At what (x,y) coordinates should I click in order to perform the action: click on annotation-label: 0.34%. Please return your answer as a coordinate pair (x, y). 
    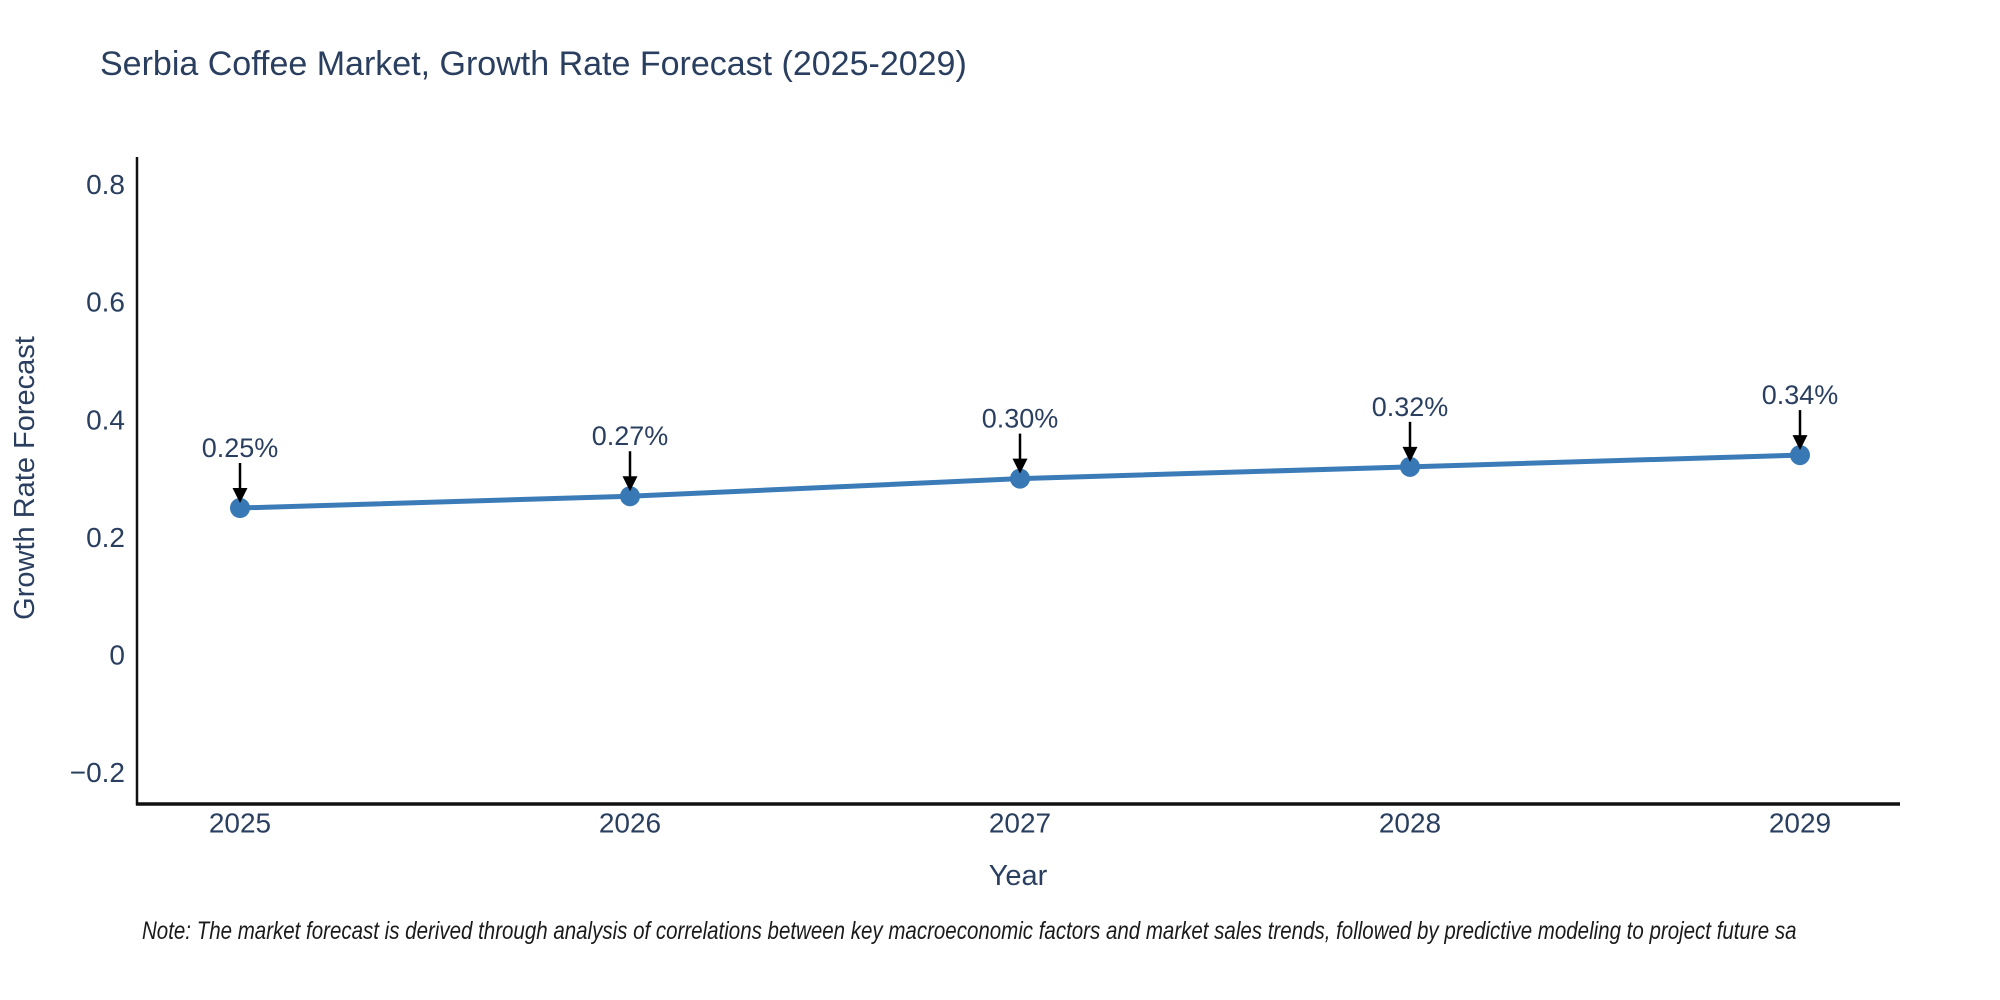
    Looking at the image, I should click on (1800, 395).